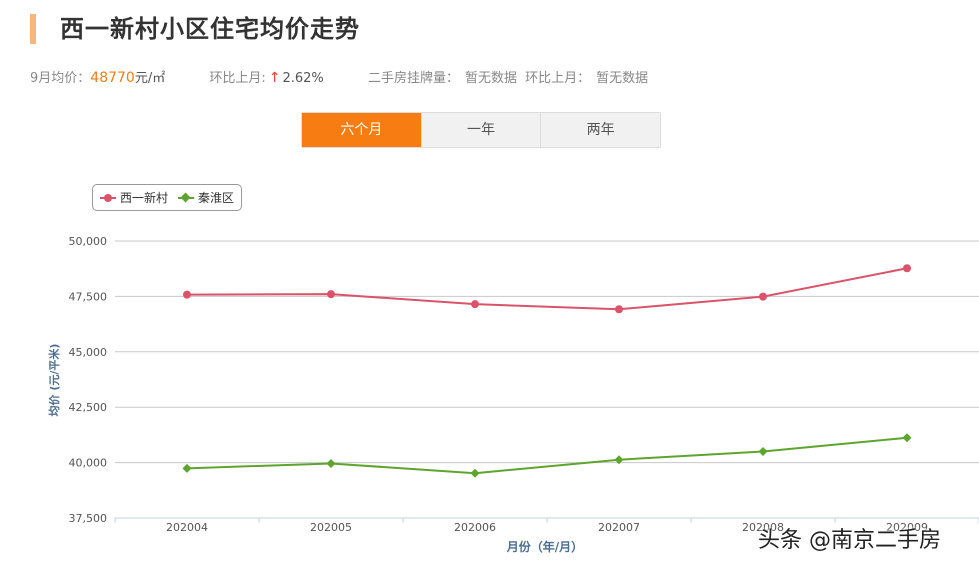  What do you see at coordinates (150, 78) in the screenshot?
I see `price-unit: 元/㎡` at bounding box center [150, 78].